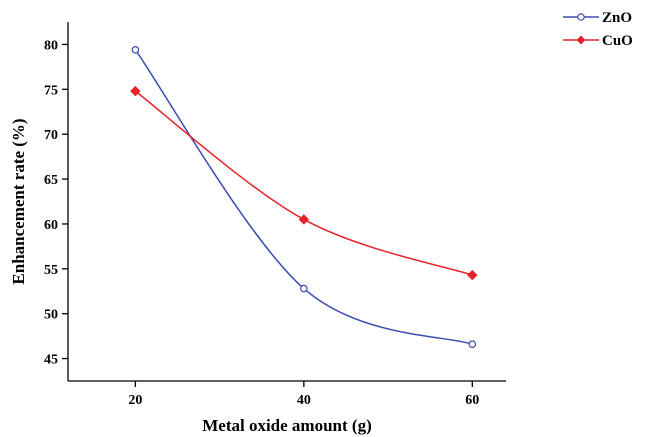 This screenshot has height=437, width=650. I want to click on legend-marker-zno, so click(581, 17).